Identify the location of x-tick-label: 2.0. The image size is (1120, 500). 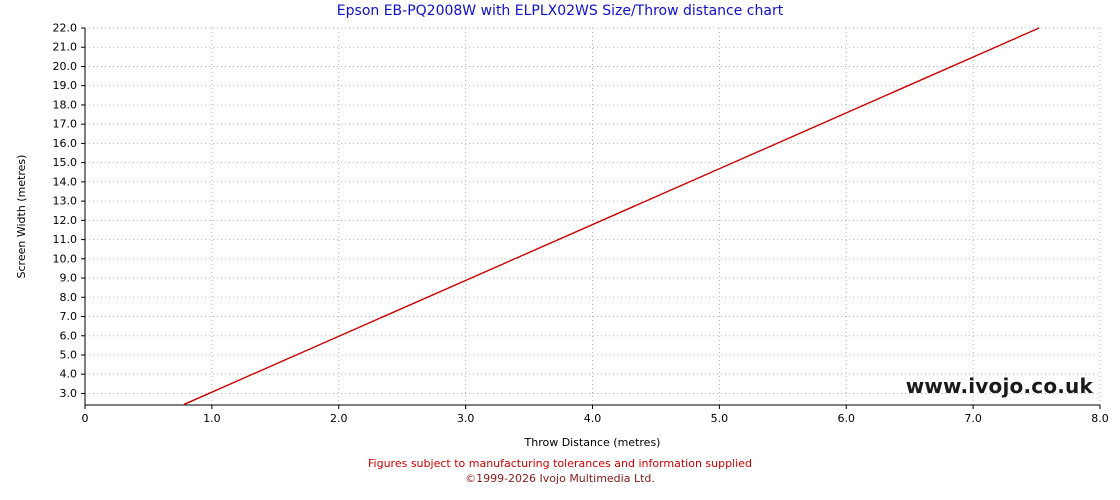
(339, 418).